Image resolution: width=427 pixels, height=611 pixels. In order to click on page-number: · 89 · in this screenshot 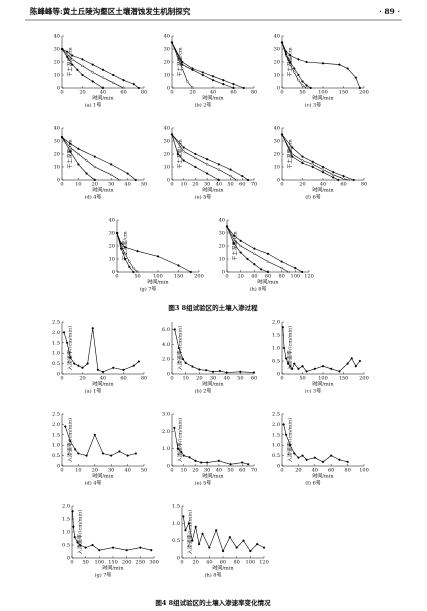, I will do `click(389, 11)`.